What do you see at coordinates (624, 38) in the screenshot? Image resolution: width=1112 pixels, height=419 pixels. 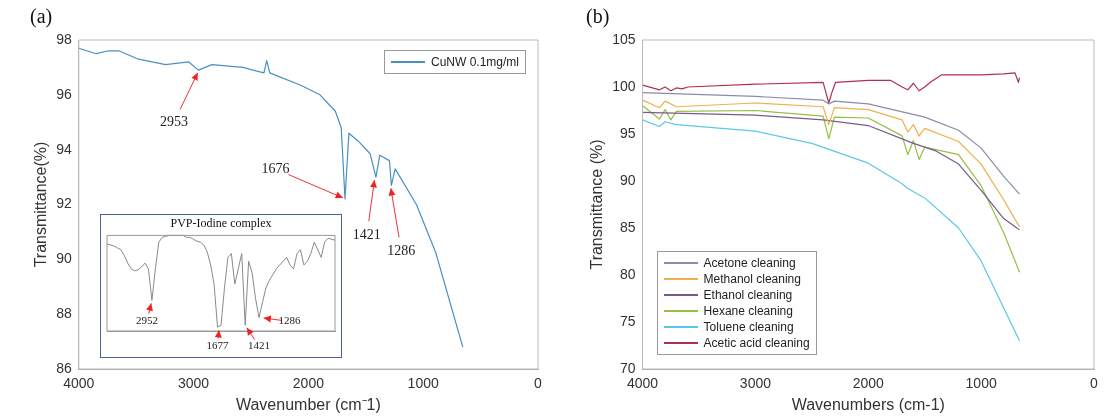 I see `y-tick-label: 105` at bounding box center [624, 38].